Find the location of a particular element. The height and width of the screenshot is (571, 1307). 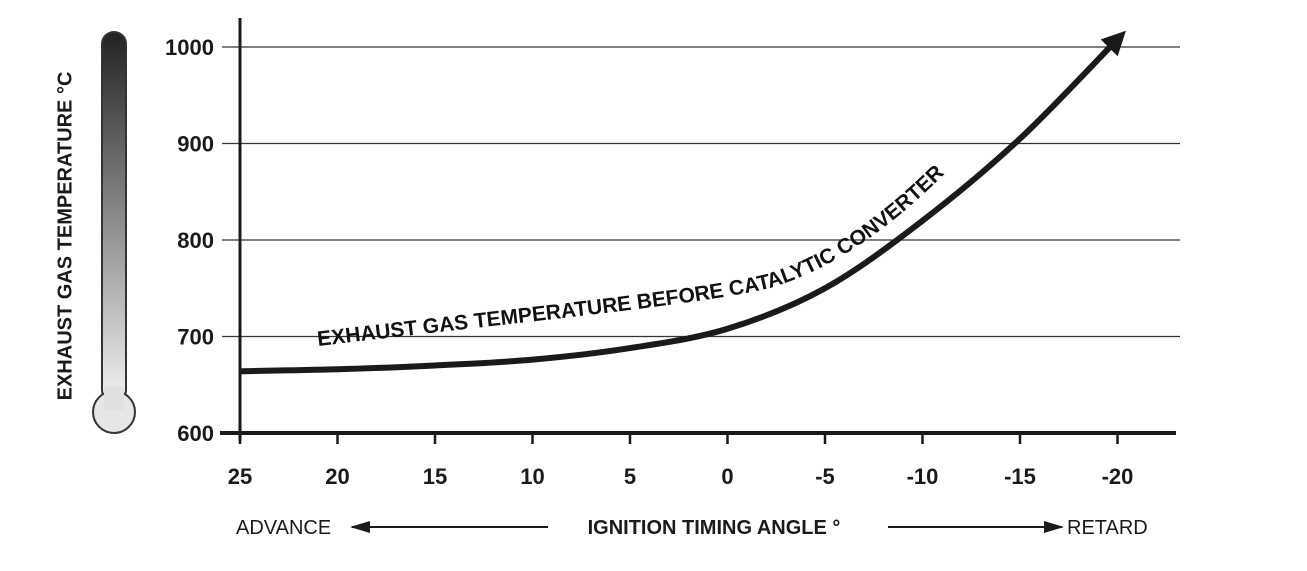

y-tick-labels: 1000 900 800 700 600 is located at coordinates (189, 240).